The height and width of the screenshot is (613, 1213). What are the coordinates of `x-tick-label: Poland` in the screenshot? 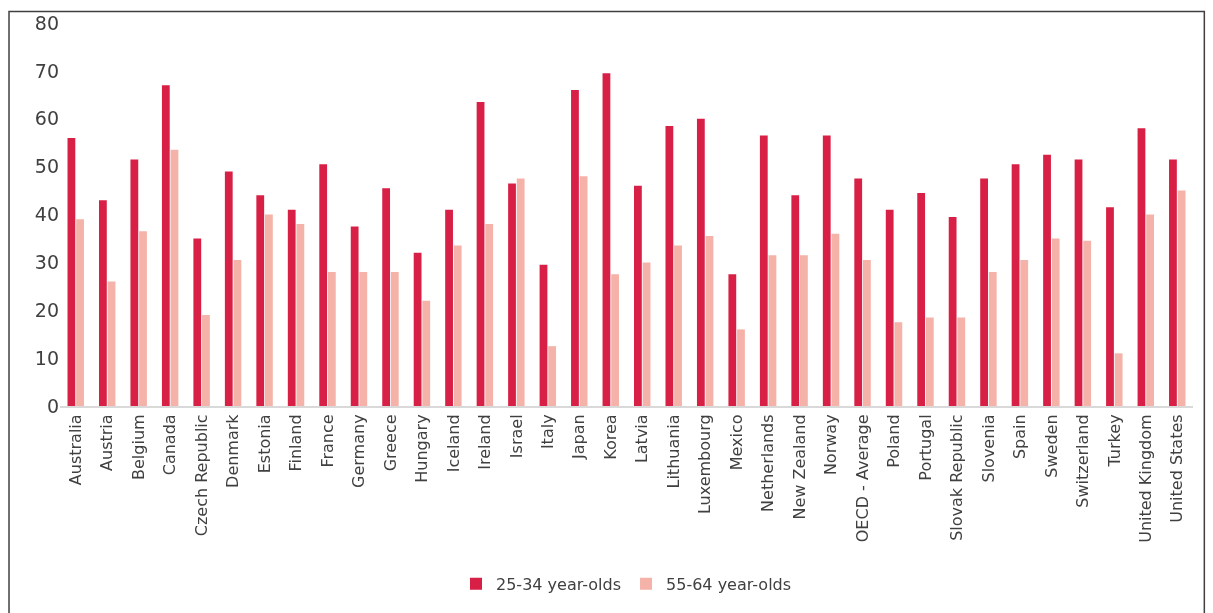 It's located at (894, 441).